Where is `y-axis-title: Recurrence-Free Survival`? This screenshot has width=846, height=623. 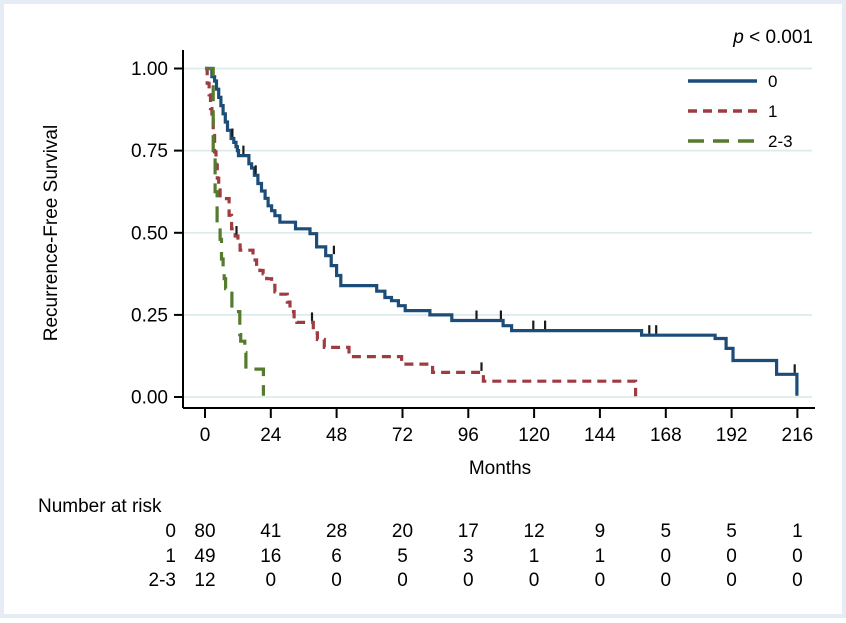 y-axis-title: Recurrence-Free Survival is located at coordinates (51, 233).